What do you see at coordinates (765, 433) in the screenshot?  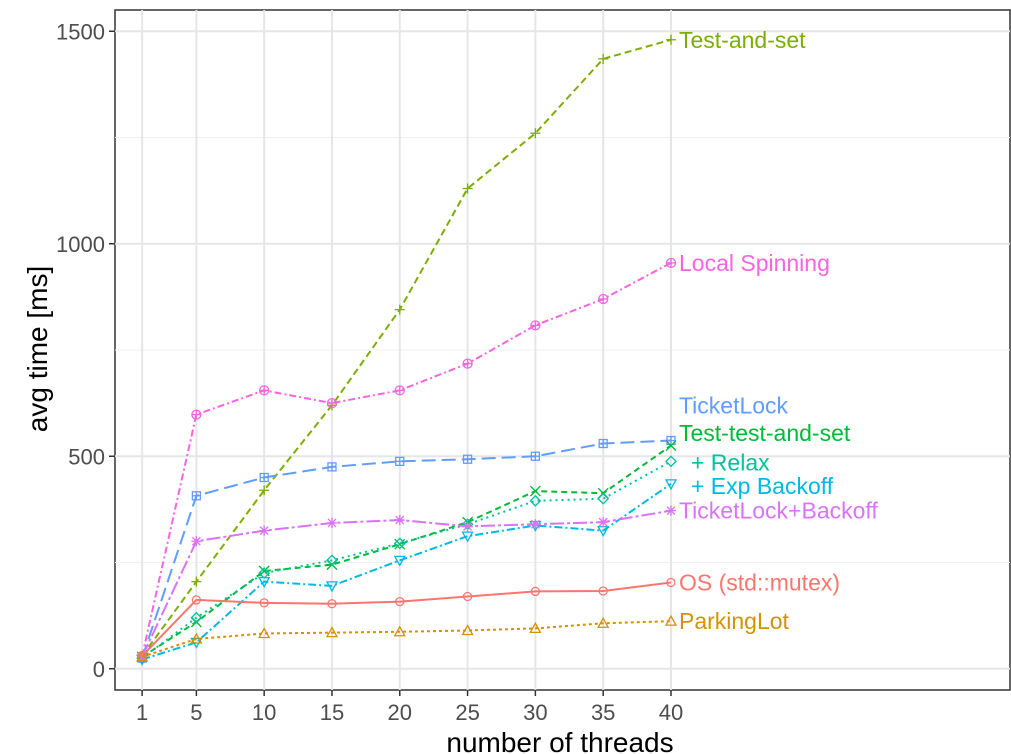 I see `series-label-test-test-and-set: Test-test-and-set` at bounding box center [765, 433].